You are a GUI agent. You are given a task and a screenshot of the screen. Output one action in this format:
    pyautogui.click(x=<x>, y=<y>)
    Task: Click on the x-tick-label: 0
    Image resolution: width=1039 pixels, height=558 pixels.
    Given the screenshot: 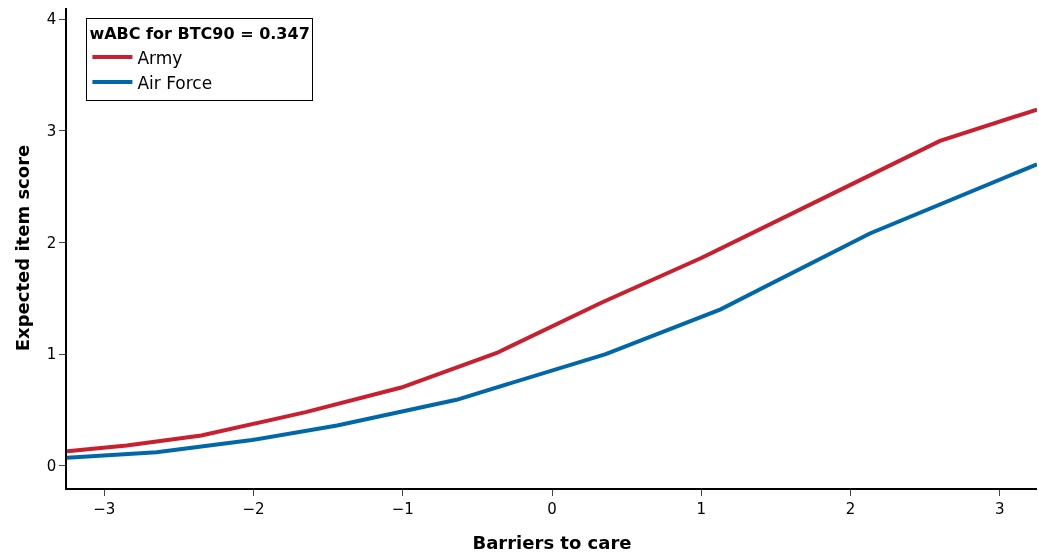 What is the action you would take?
    pyautogui.click(x=552, y=508)
    